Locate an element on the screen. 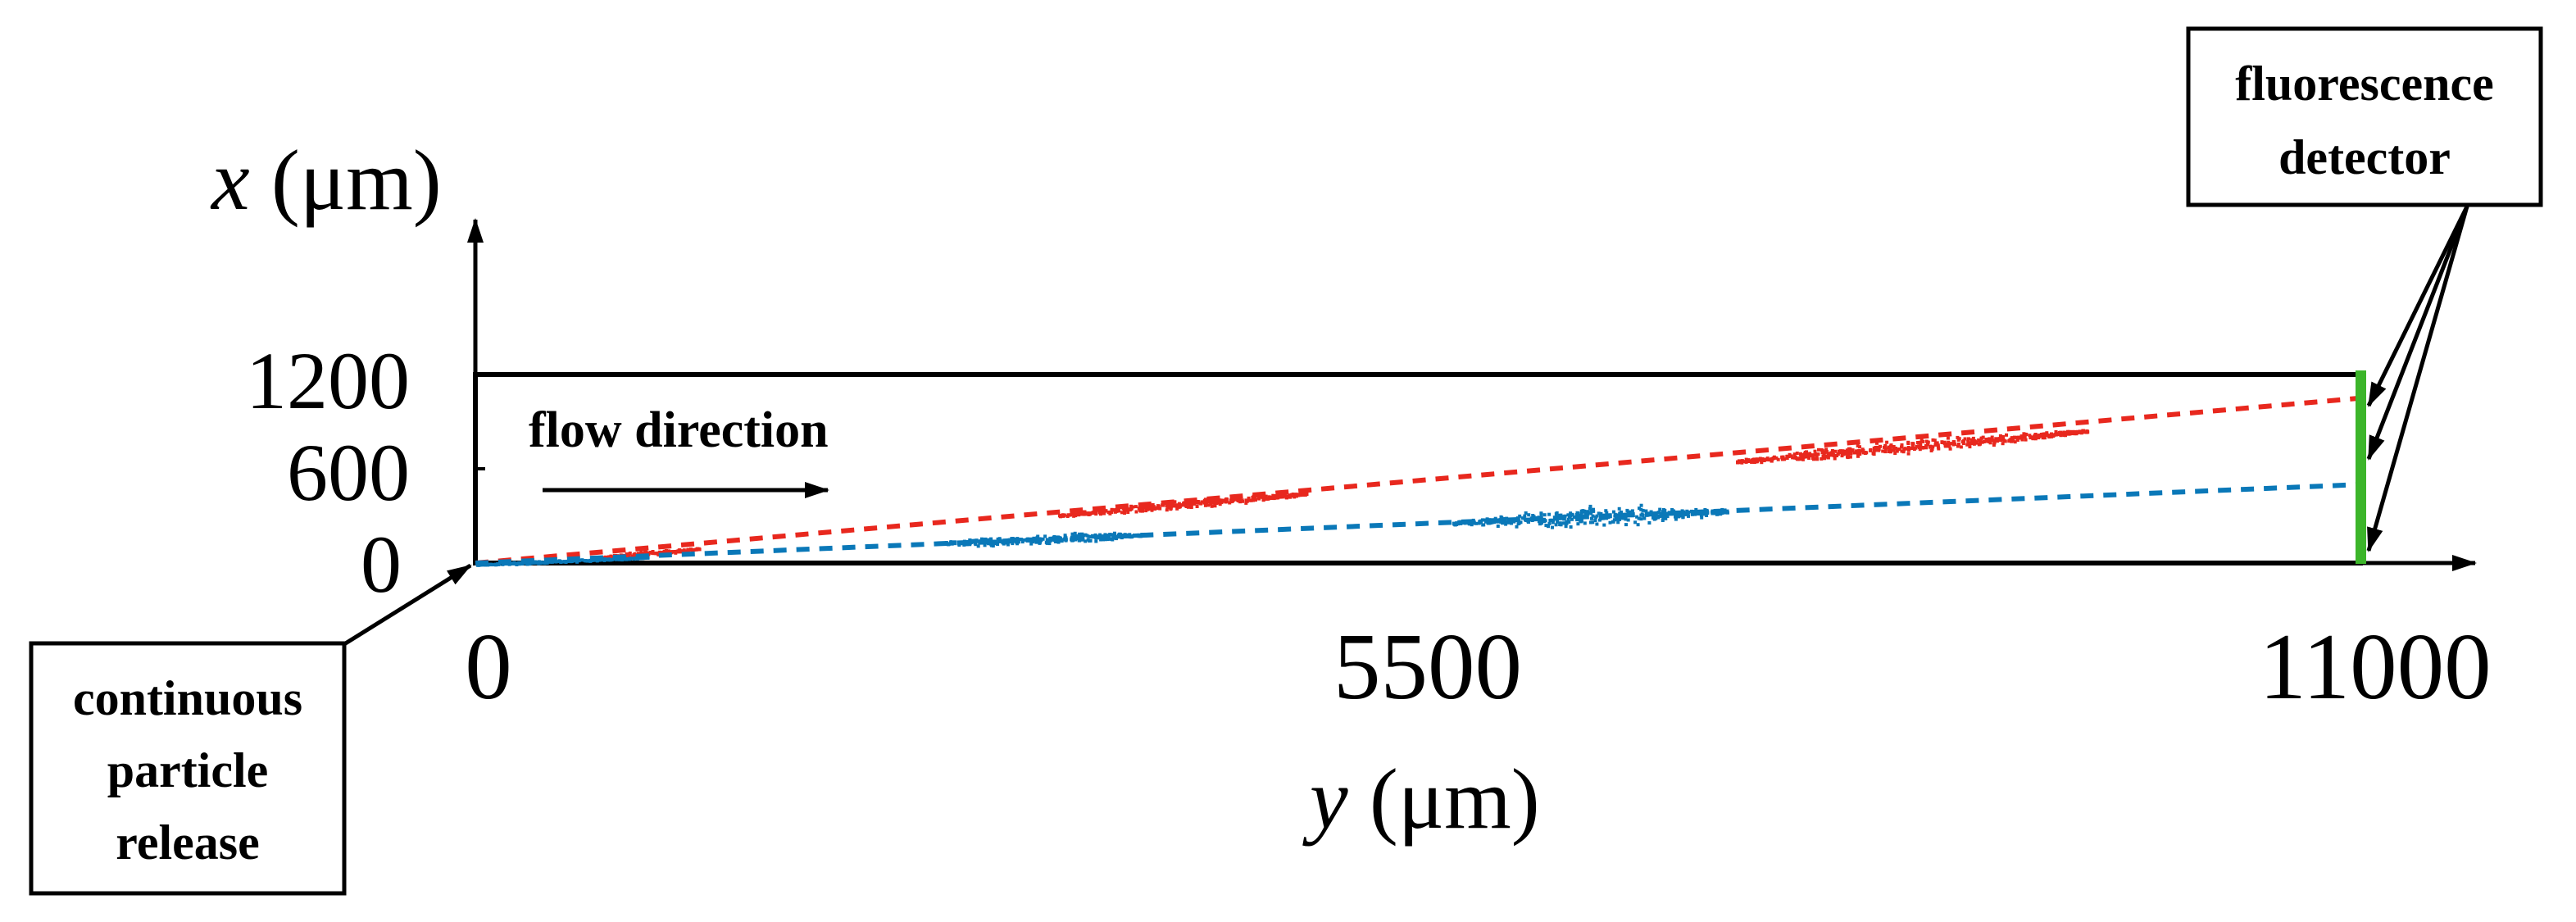 The height and width of the screenshot is (922, 2576). release-label-line-1: continuous is located at coordinates (187, 698).